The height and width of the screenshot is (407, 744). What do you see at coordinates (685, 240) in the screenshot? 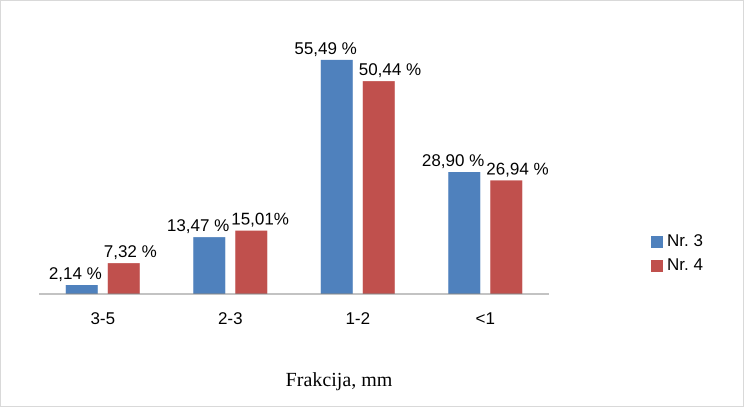
I see `legend-label: Nr. 3` at bounding box center [685, 240].